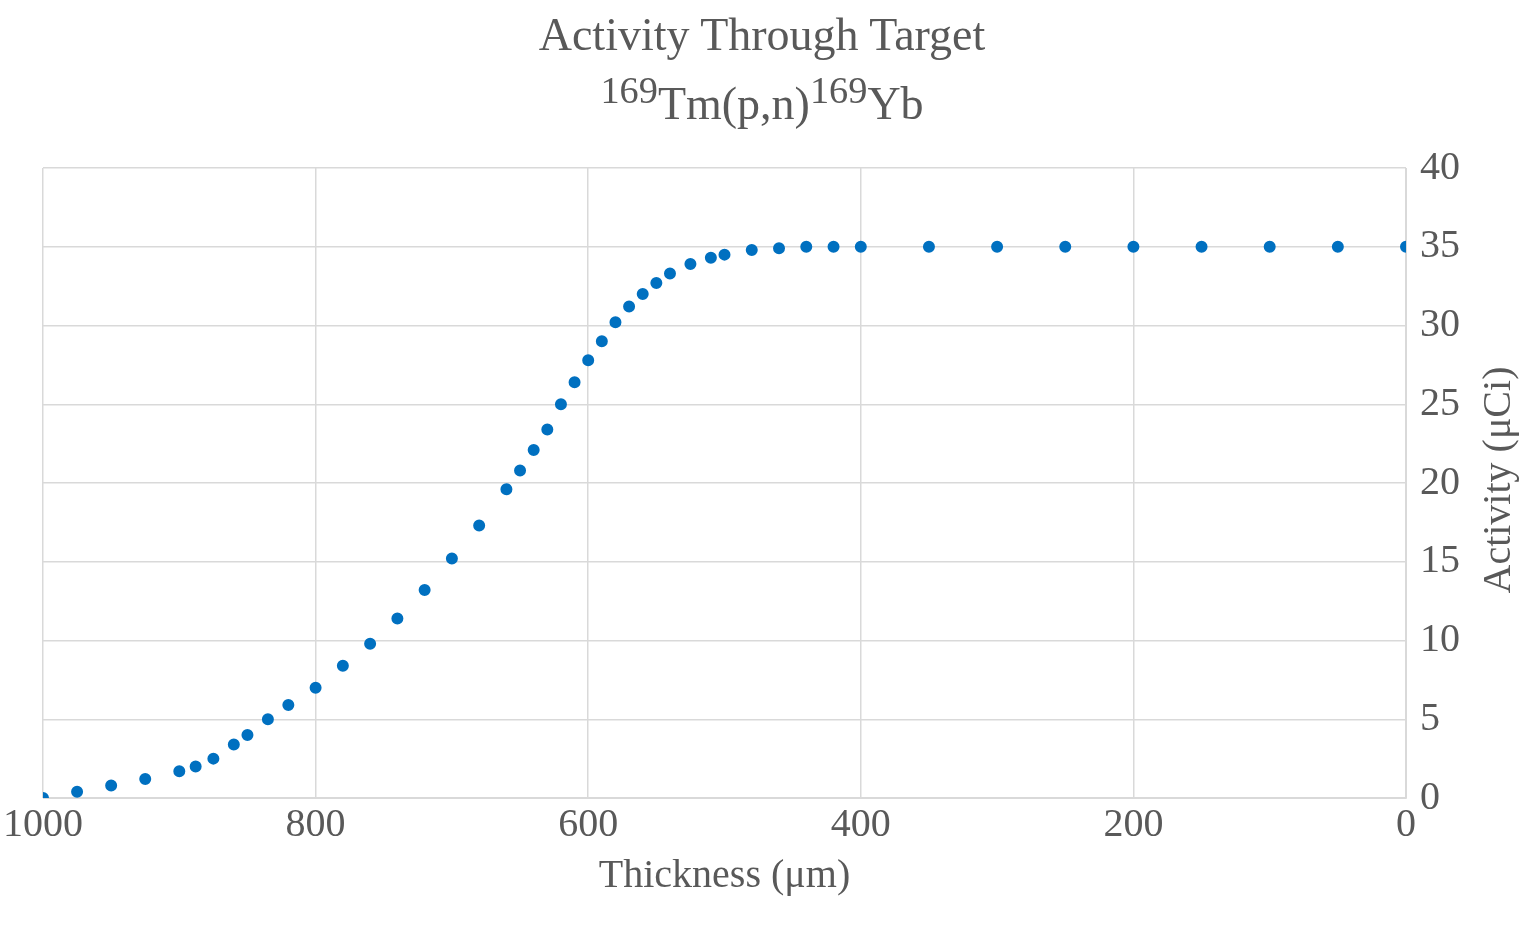 The image size is (1524, 932). Describe the element at coordinates (588, 822) in the screenshot. I see `x-tick-label: 600` at that location.